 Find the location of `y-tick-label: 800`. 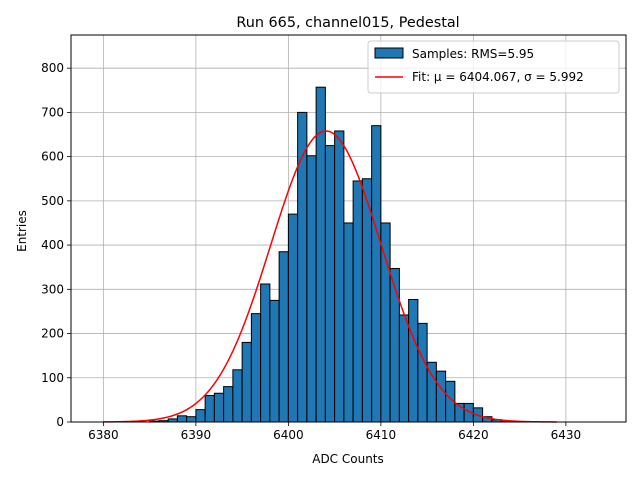

y-tick-label: 800 is located at coordinates (52, 68).